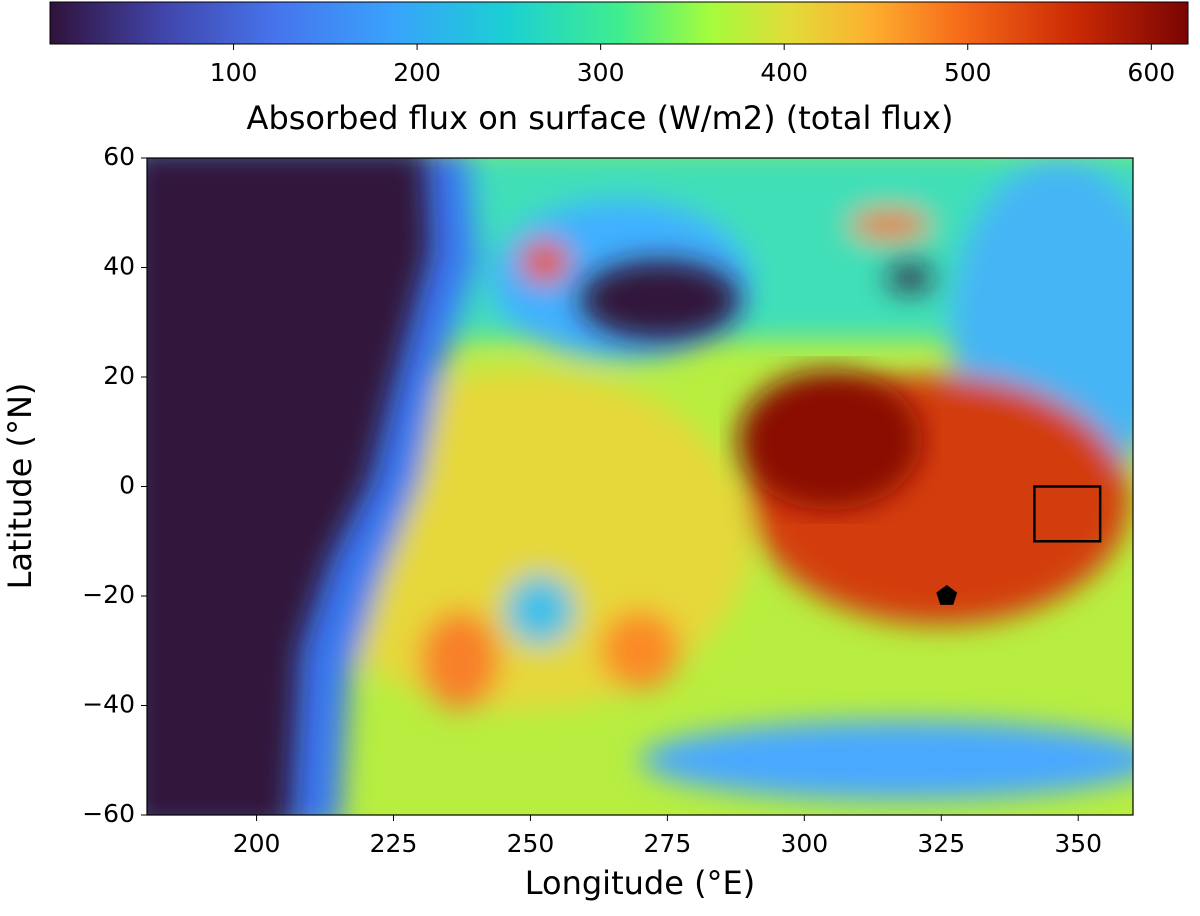 Image resolution: width=1200 pixels, height=916 pixels. I want to click on colorbar-tick-label: 200, so click(417, 72).